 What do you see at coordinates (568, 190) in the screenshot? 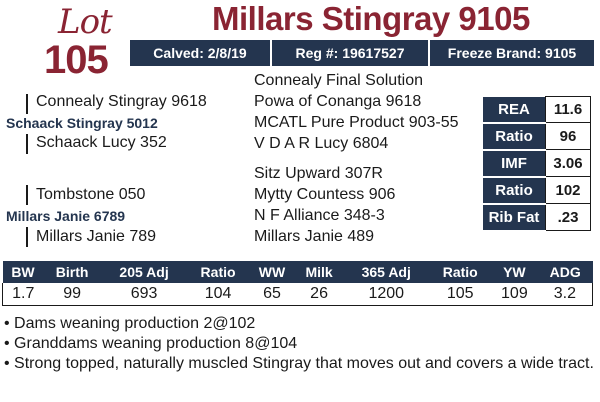
I see `carcass-value: 102` at bounding box center [568, 190].